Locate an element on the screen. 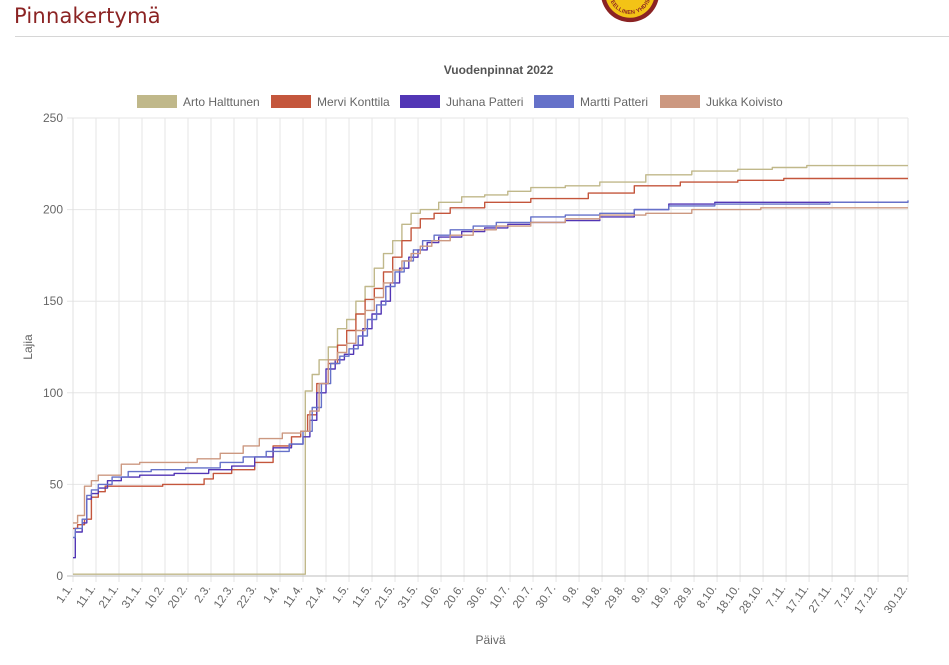 This screenshot has height=665, width=949. legend-label: Juhana Patteri is located at coordinates (484, 102).